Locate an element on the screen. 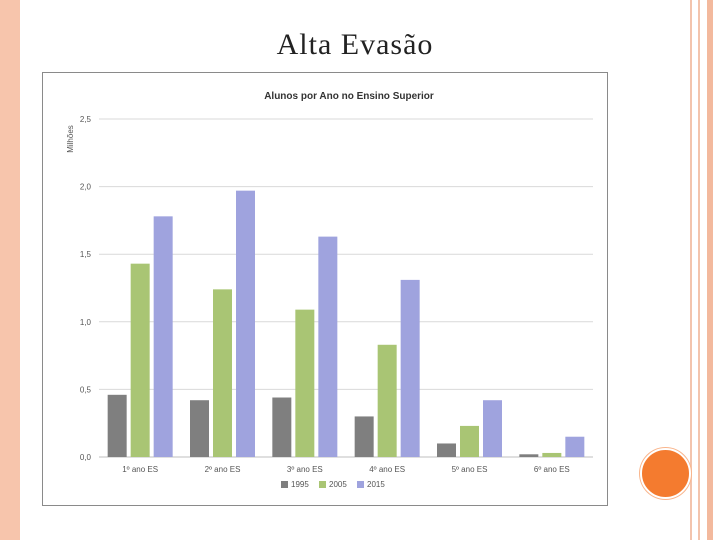 The width and height of the screenshot is (720, 540). x-tick-label: 3º ano ES is located at coordinates (305, 469).